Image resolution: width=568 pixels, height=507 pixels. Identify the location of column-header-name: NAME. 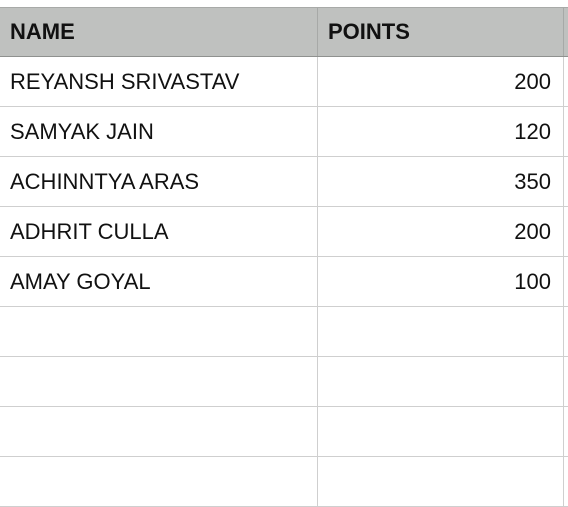
(159, 32).